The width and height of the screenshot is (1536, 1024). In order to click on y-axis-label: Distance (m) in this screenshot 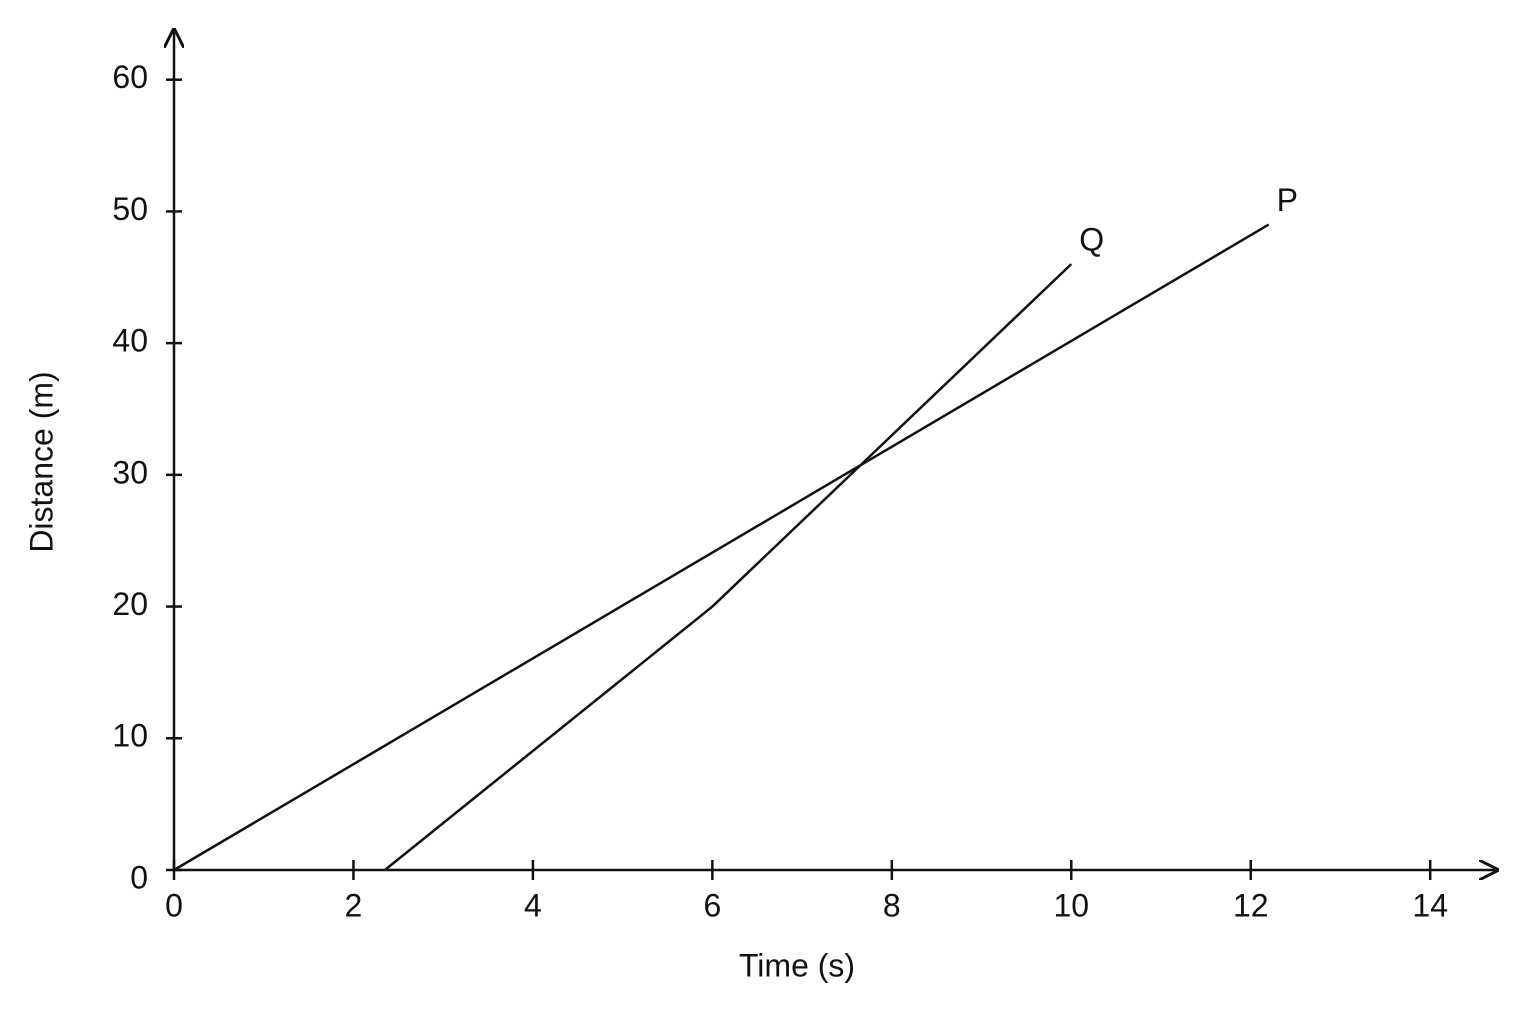, I will do `click(41, 461)`.